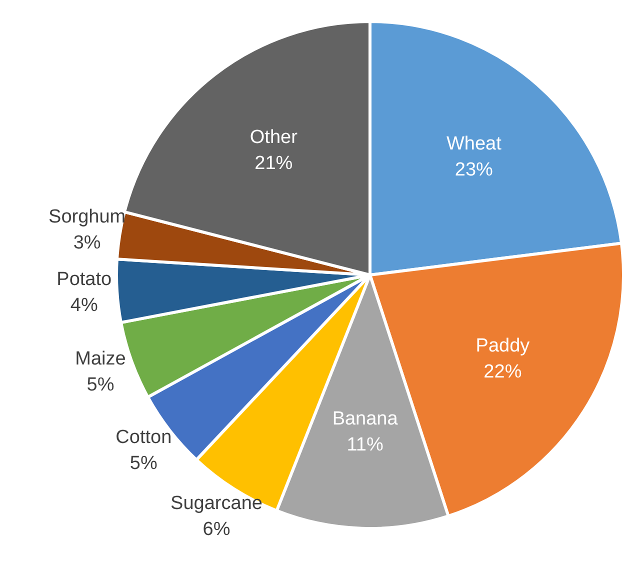  I want to click on slice-label: Banana, so click(365, 419).